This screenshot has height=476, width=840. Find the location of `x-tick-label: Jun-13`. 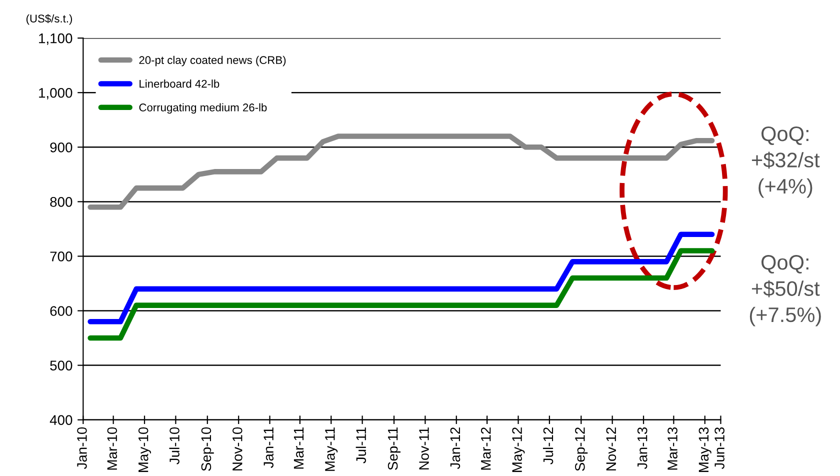

x-tick-label: Jun-13 is located at coordinates (719, 448).